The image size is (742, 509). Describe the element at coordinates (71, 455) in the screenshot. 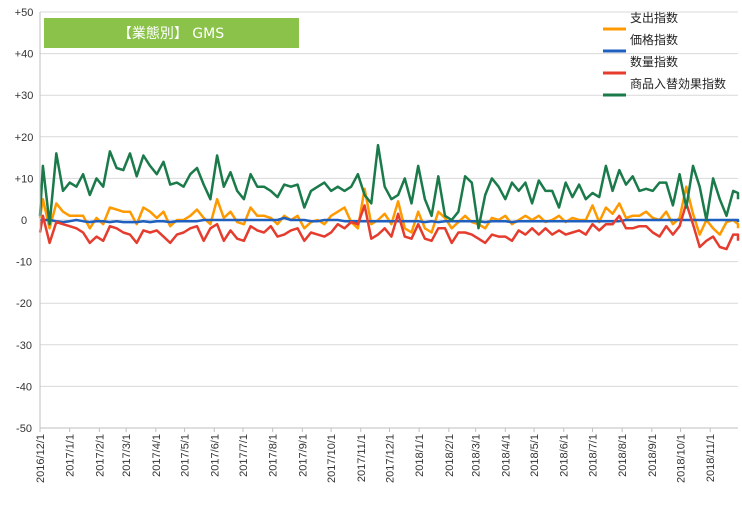

I see `x-tick-label: 2017/1/1` at that location.